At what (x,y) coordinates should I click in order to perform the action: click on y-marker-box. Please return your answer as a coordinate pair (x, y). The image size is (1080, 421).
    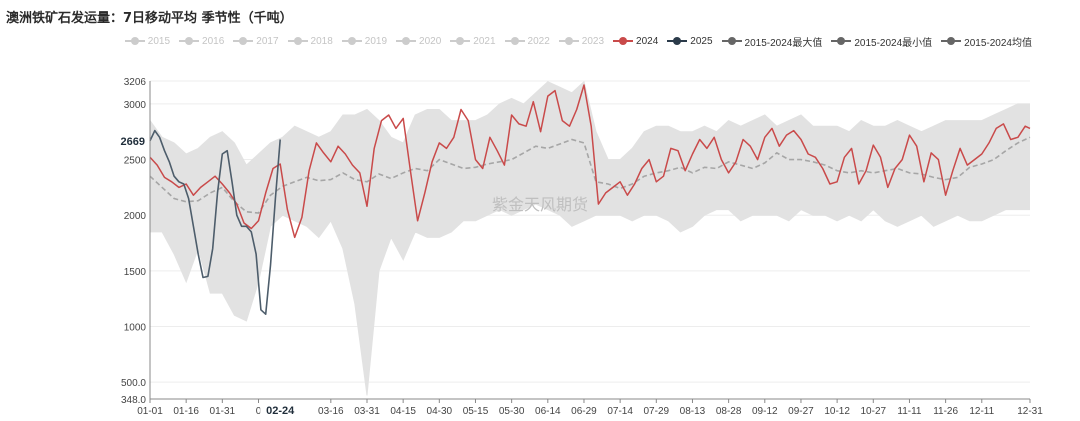
    Looking at the image, I should click on (130, 140).